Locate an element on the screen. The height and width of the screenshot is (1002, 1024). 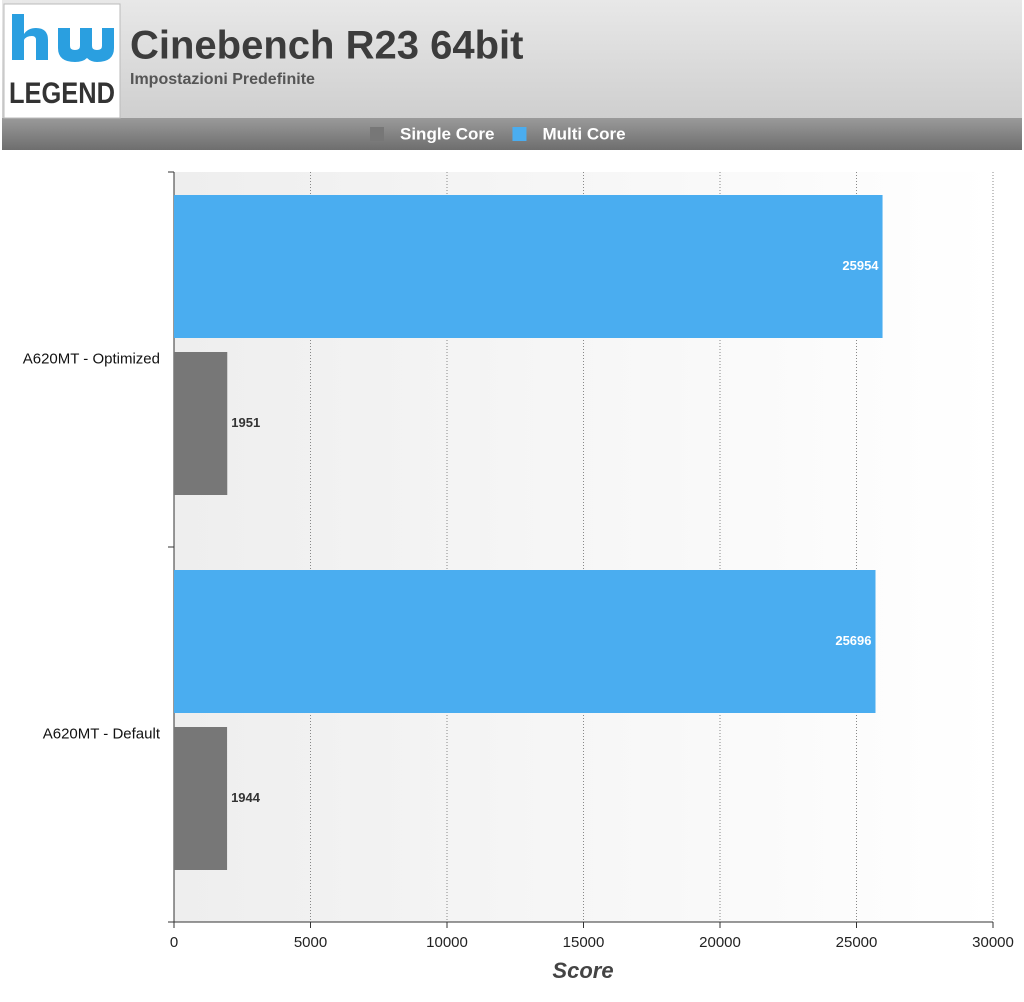
logo-text: LEGEND is located at coordinates (62, 93).